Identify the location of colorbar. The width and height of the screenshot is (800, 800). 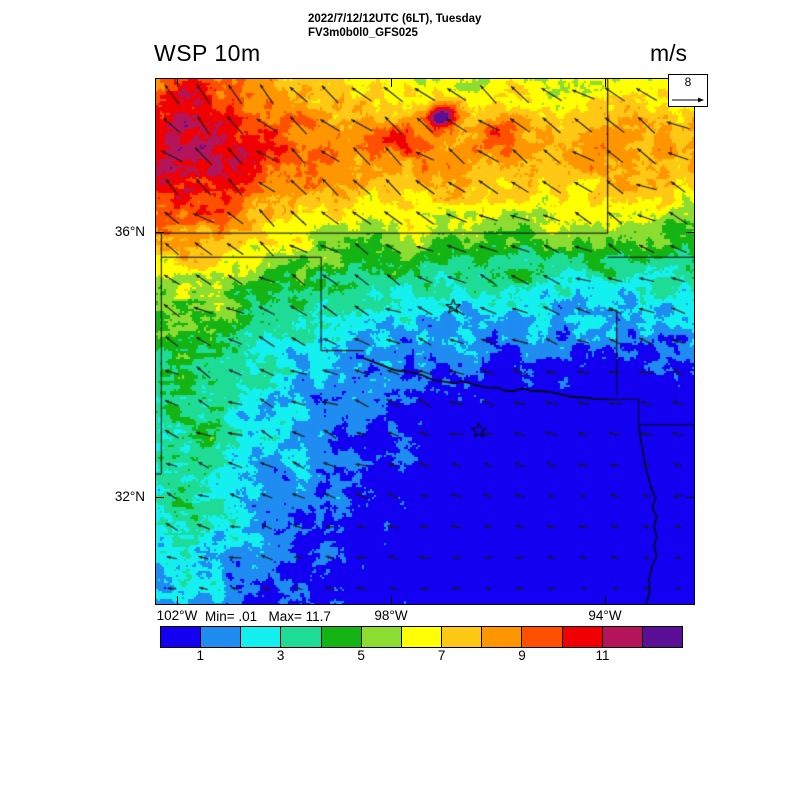
(421, 637).